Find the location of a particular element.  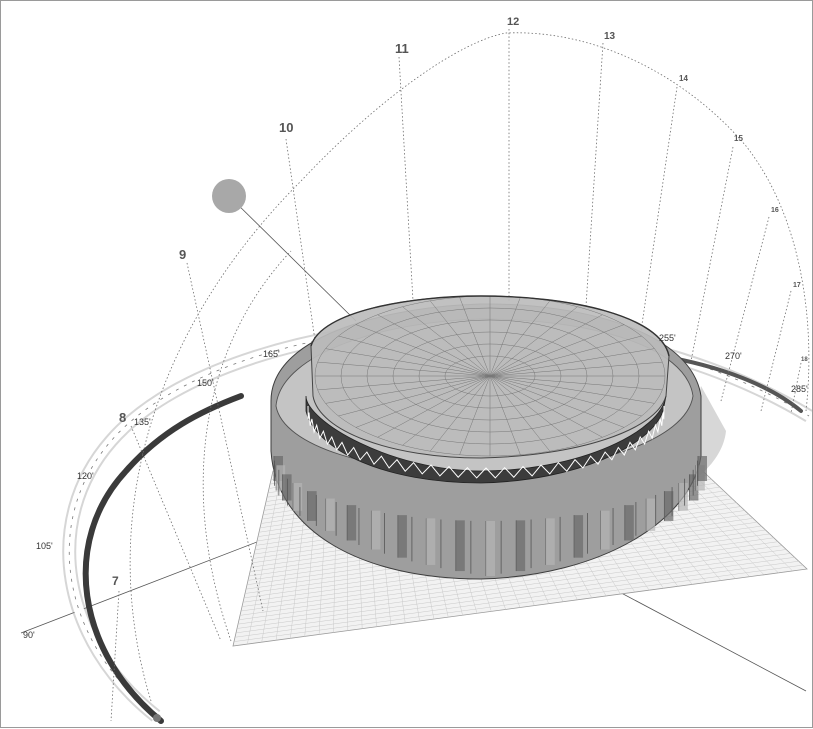

azimuth-label-105: 105' is located at coordinates (44, 546).